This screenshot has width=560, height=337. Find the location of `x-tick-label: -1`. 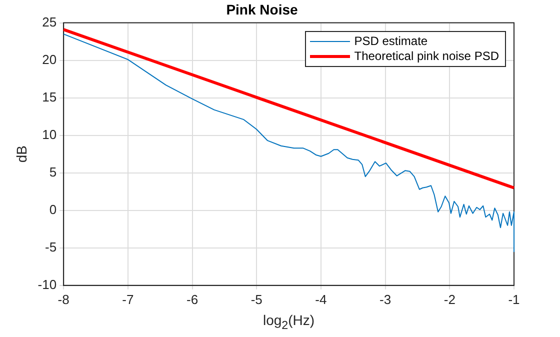

x-tick-label: -1 is located at coordinates (514, 299).